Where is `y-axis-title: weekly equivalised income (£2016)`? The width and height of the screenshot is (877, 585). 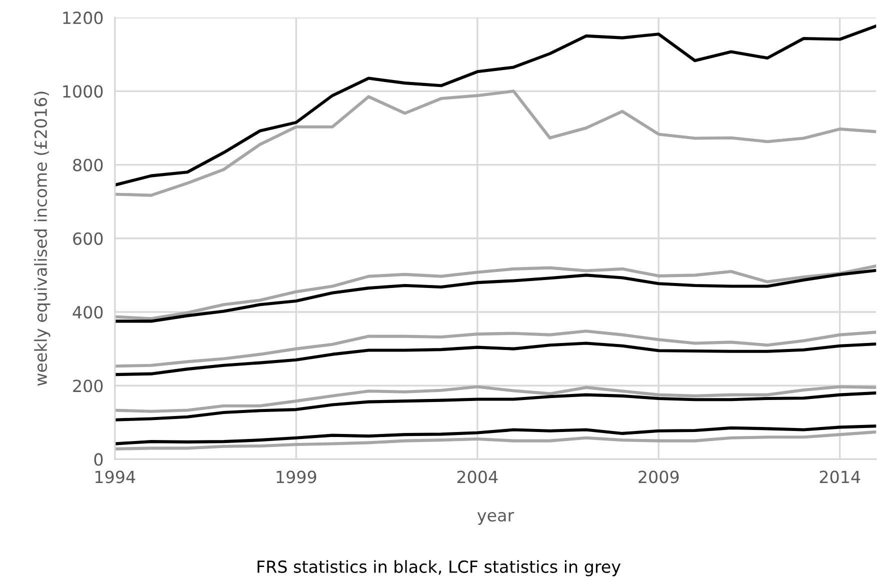 y-axis-title: weekly equivalised income (£2016) is located at coordinates (42, 239).